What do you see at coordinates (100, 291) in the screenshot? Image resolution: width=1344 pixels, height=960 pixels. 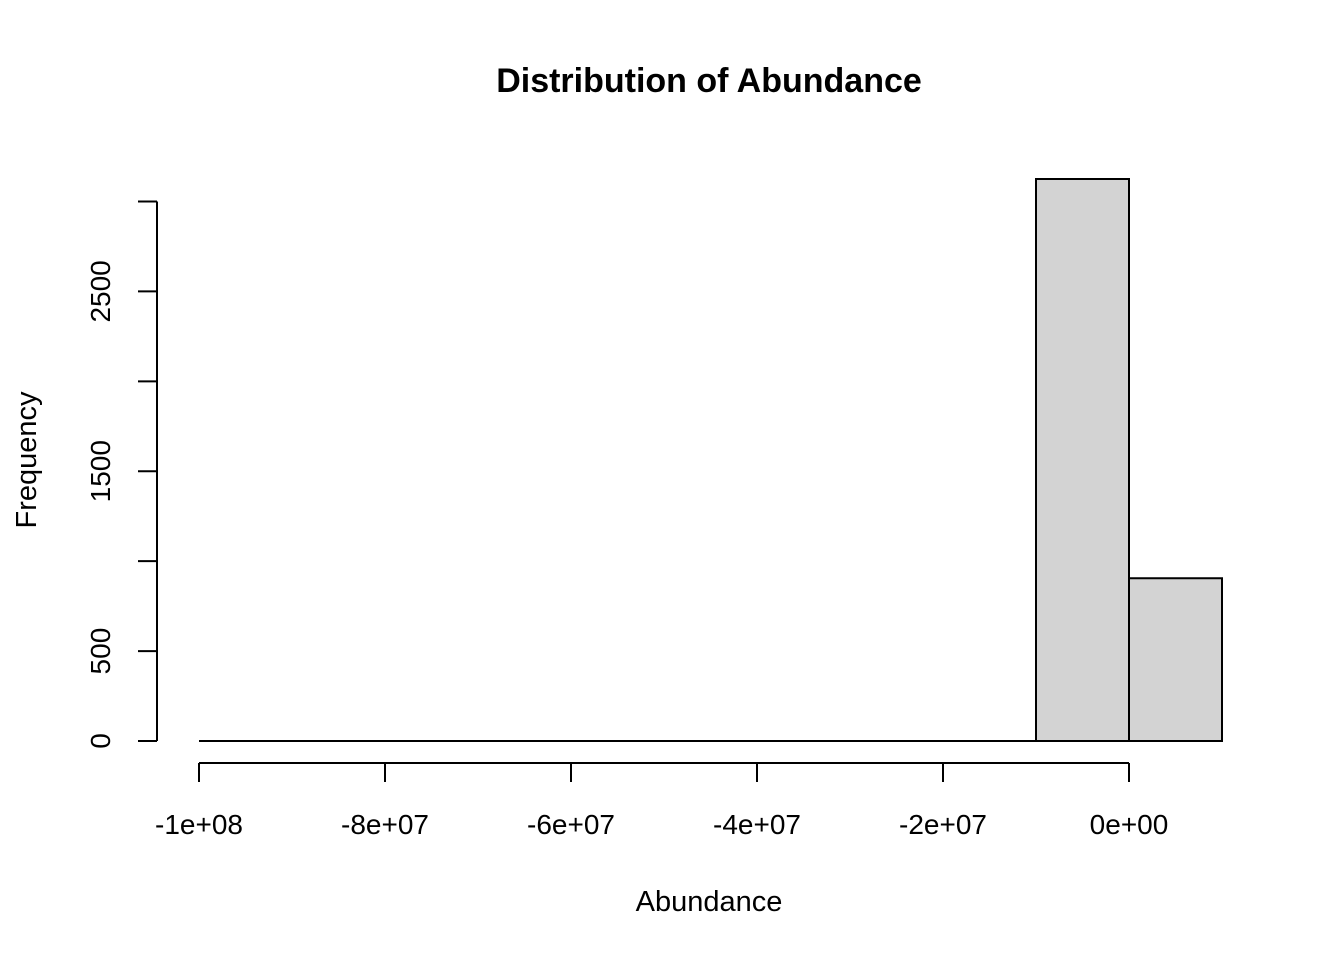 I see `y-tick-label-5: 2500` at bounding box center [100, 291].